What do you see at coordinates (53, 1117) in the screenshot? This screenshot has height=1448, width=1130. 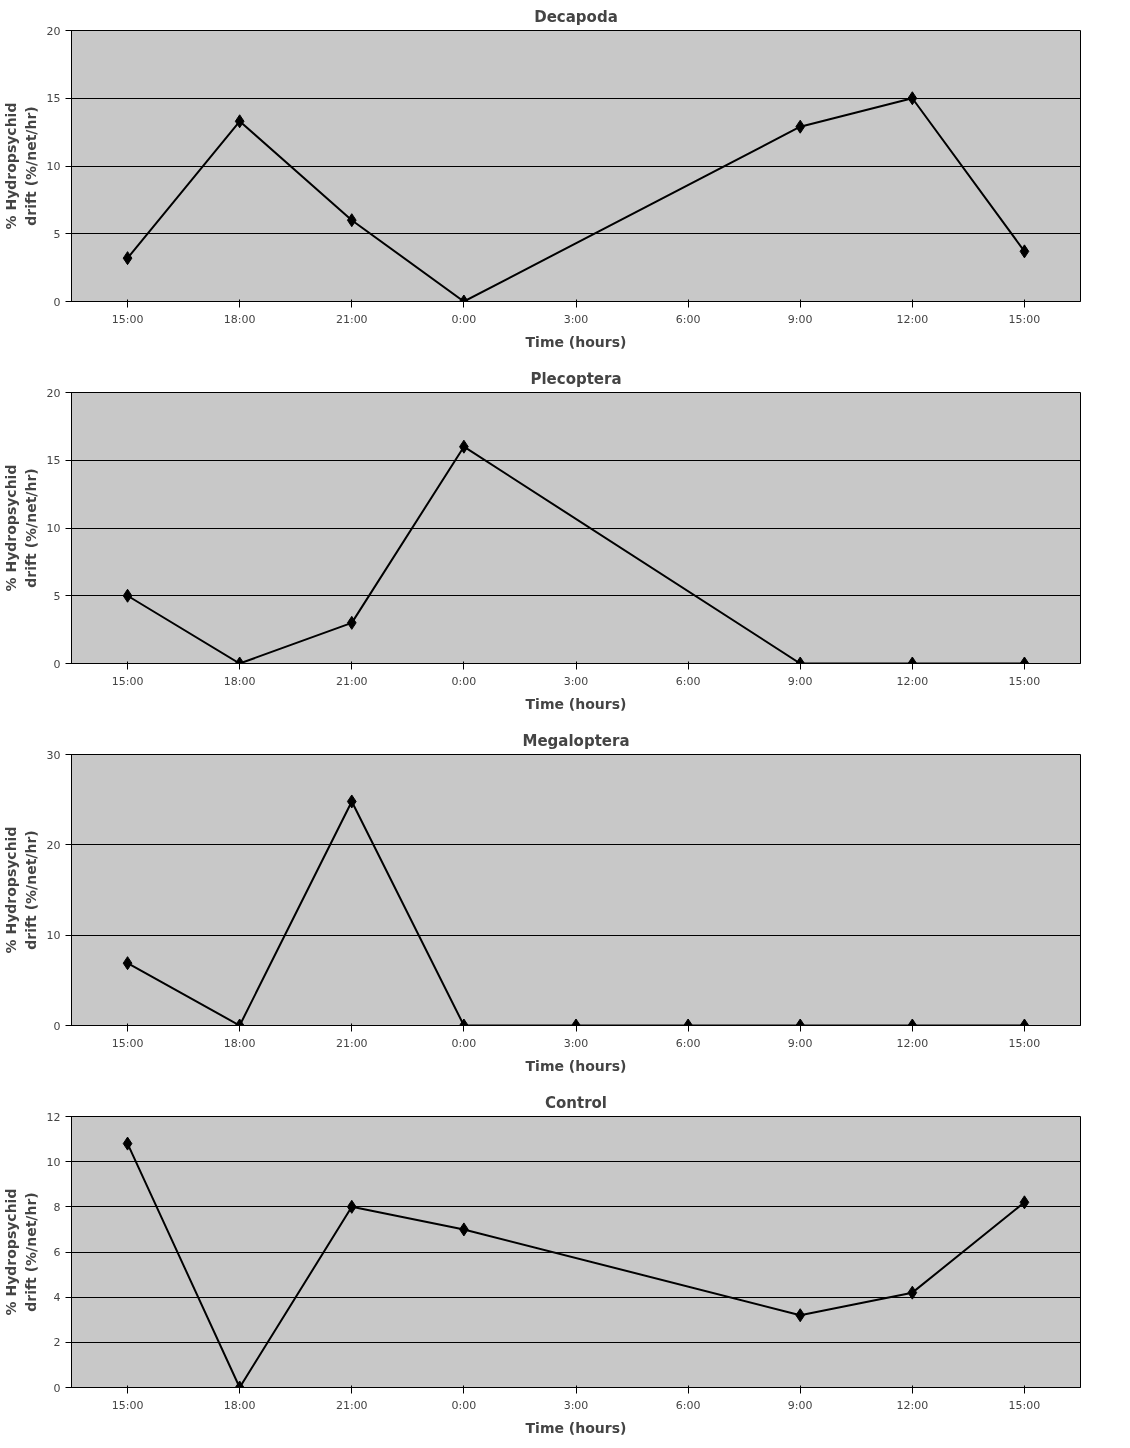 I see `y-tick-label: 12` at bounding box center [53, 1117].